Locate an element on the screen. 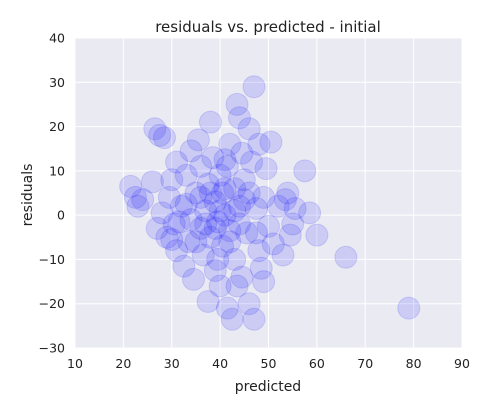 This screenshot has height=413, width=489. chart-title: residuals vs. predicted - initial is located at coordinates (268, 27).